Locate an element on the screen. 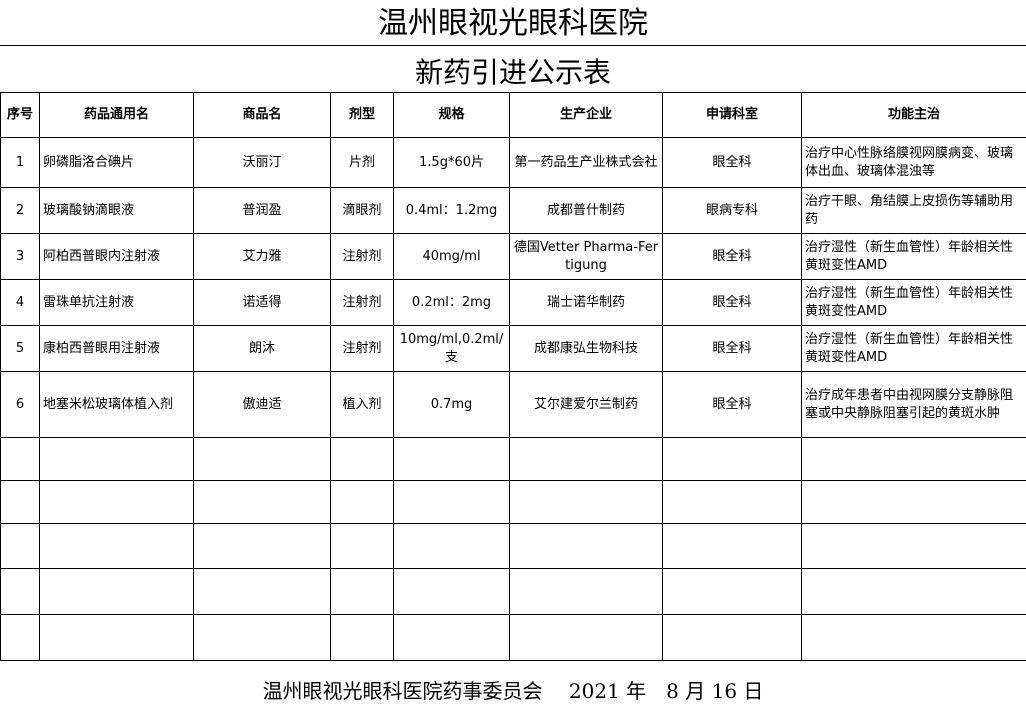  table-cell: 成都康弘生物科技 is located at coordinates (586, 349).